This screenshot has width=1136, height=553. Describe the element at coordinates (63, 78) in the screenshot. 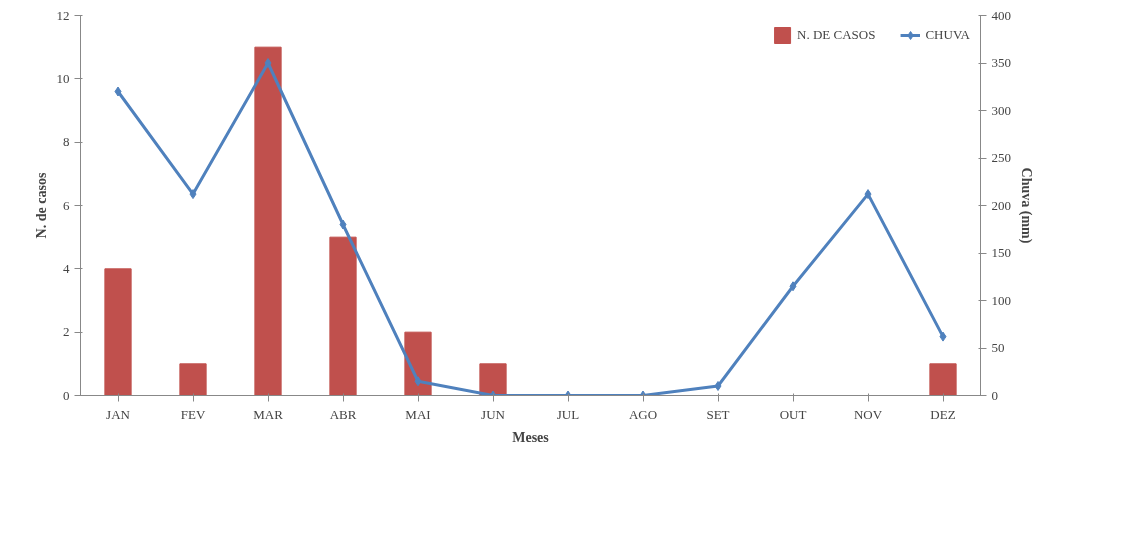

I see `y-tick-label: 10` at that location.